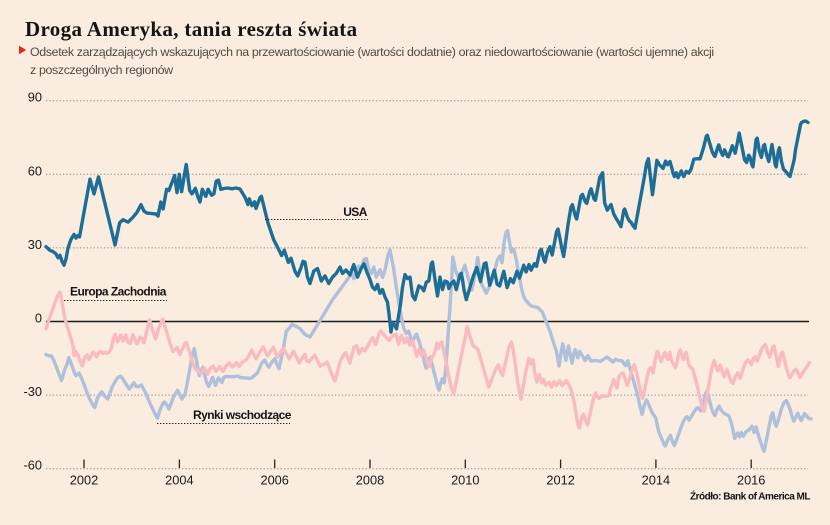 The height and width of the screenshot is (525, 830). Describe the element at coordinates (35, 244) in the screenshot. I see `svg-text: 30` at that location.